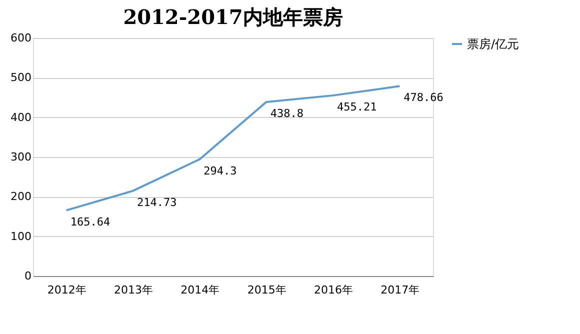  I want to click on x-tick-label: 2017年, so click(400, 290).